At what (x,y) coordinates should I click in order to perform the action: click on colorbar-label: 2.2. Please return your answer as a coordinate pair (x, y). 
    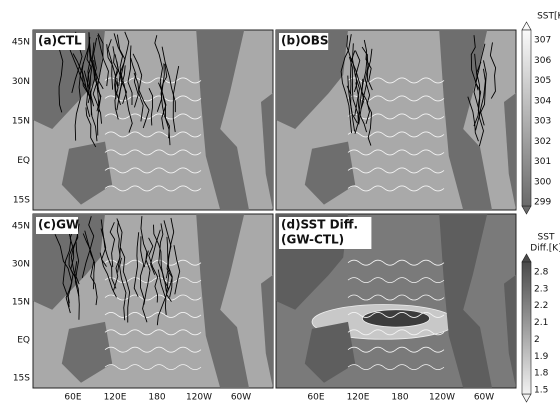
    Looking at the image, I should click on (541, 306).